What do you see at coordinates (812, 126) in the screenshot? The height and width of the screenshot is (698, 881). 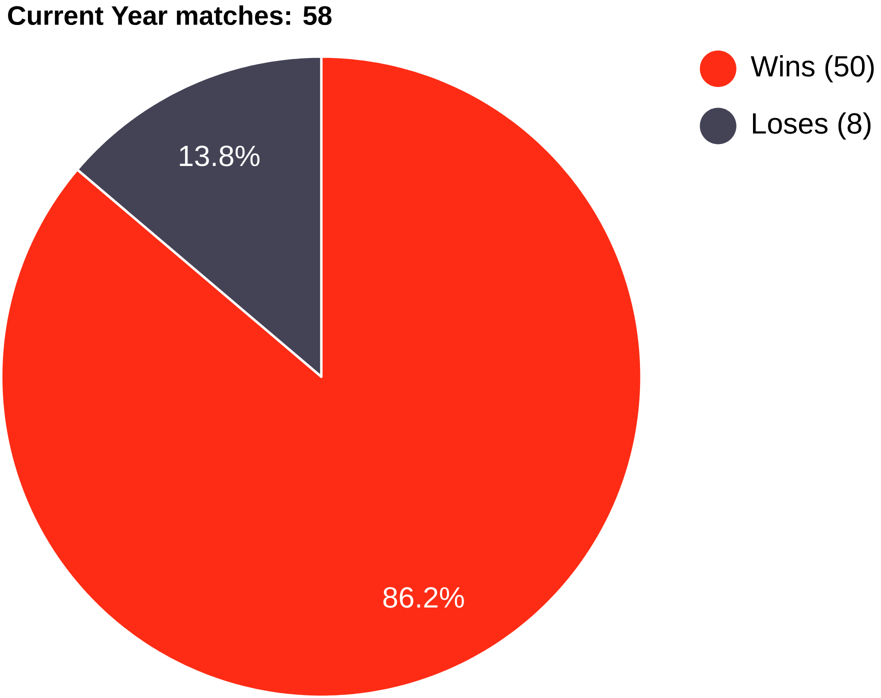 I see `legend-label: Loses (8)` at bounding box center [812, 126].